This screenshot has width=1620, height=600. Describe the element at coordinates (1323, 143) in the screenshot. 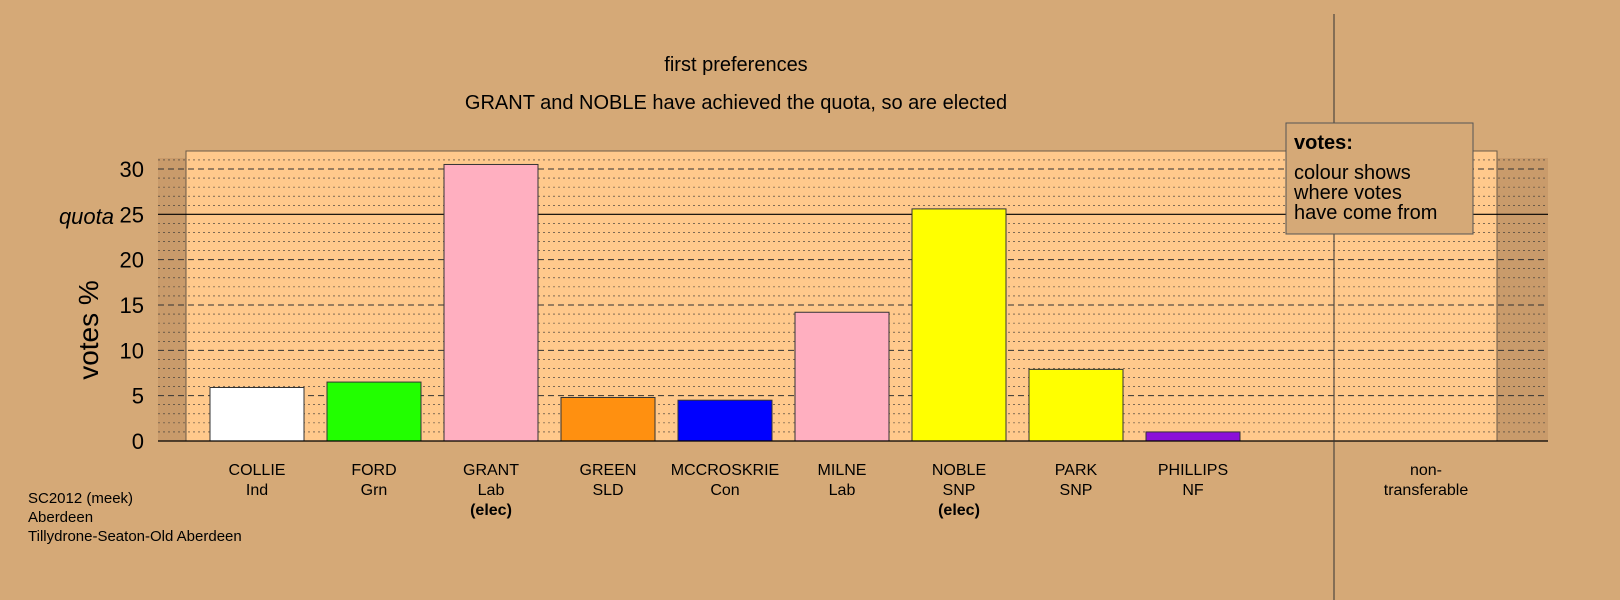

I see `legend-title: votes:` at that location.